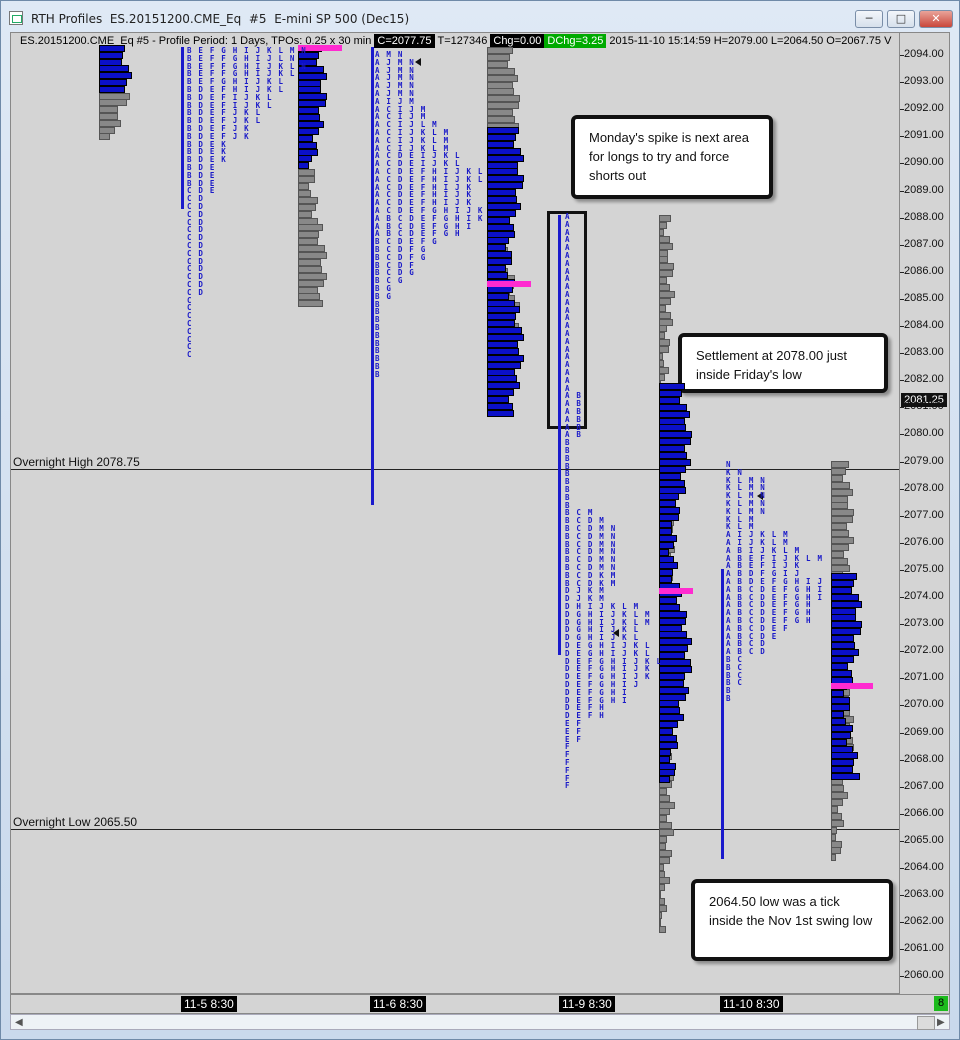 This screenshot has height=1040, width=960. I want to click on tpo-letters: F, so click(568, 770).